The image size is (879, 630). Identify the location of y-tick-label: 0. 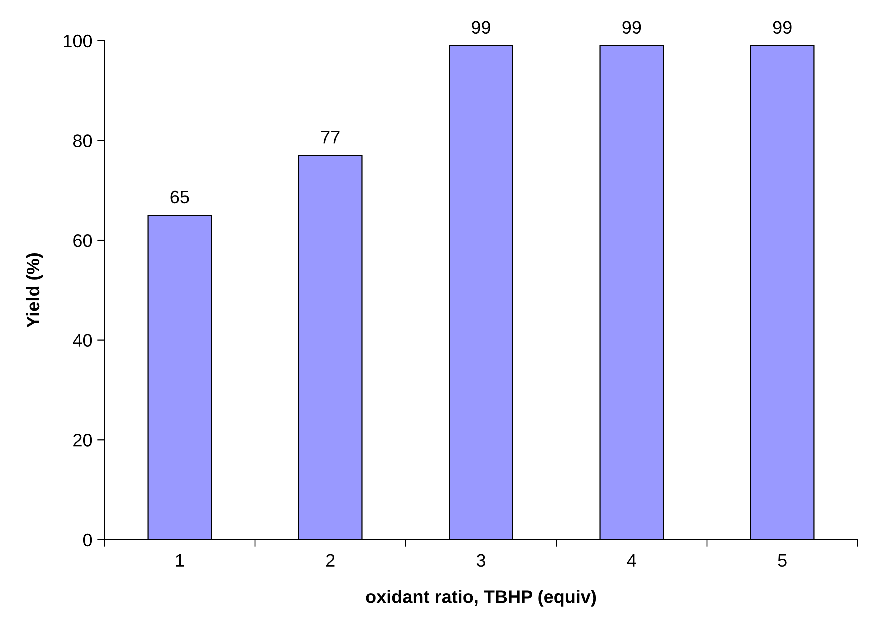
(87, 540).